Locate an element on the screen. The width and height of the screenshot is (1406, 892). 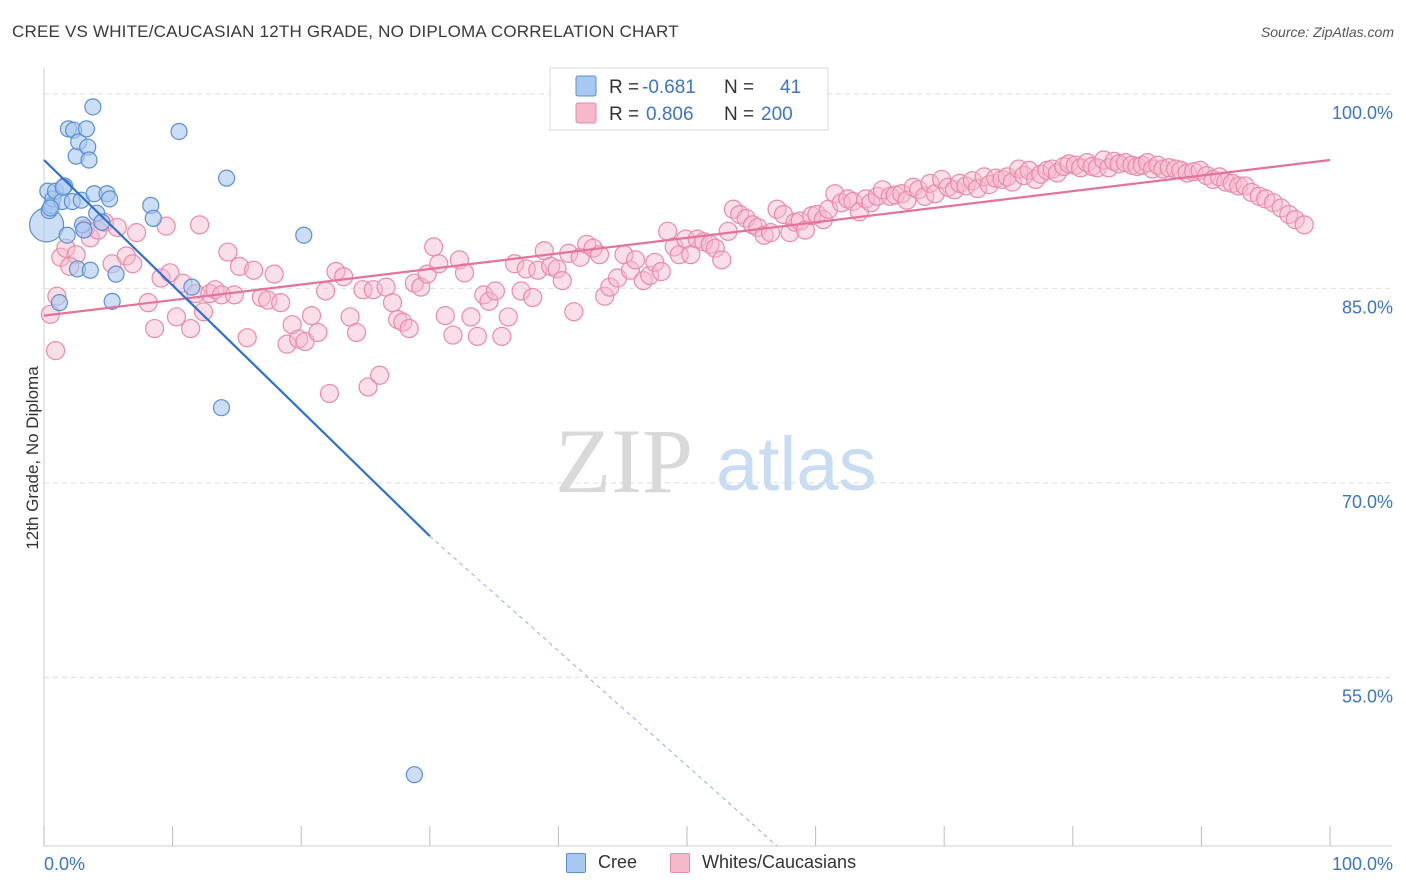
trendline-cree is located at coordinates (237, 348).